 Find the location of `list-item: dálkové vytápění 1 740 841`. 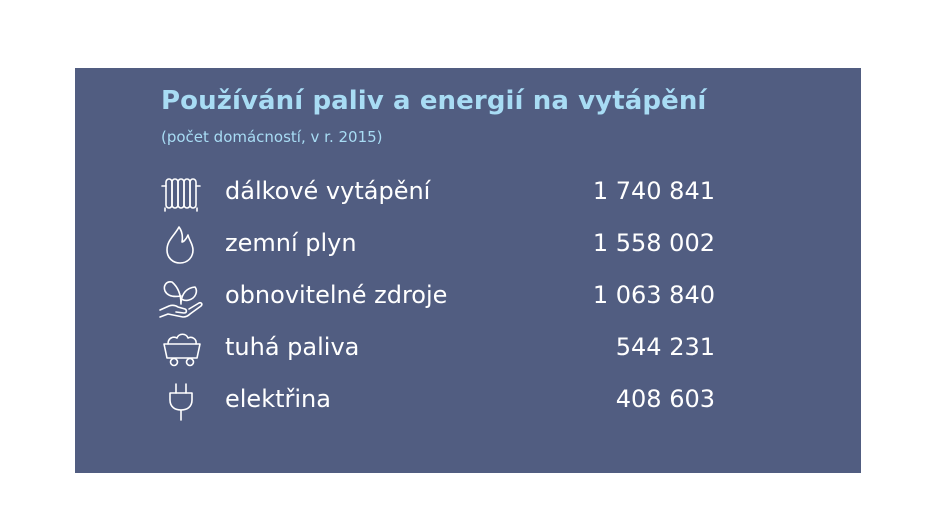

list-item: dálkové vytápění 1 740 841 is located at coordinates (445, 194).